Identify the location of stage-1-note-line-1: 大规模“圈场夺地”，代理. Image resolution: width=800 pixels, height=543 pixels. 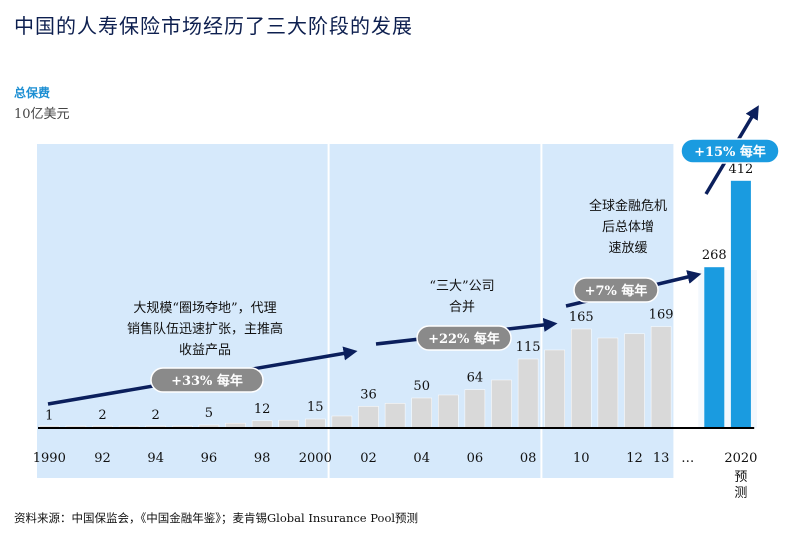
(204, 308).